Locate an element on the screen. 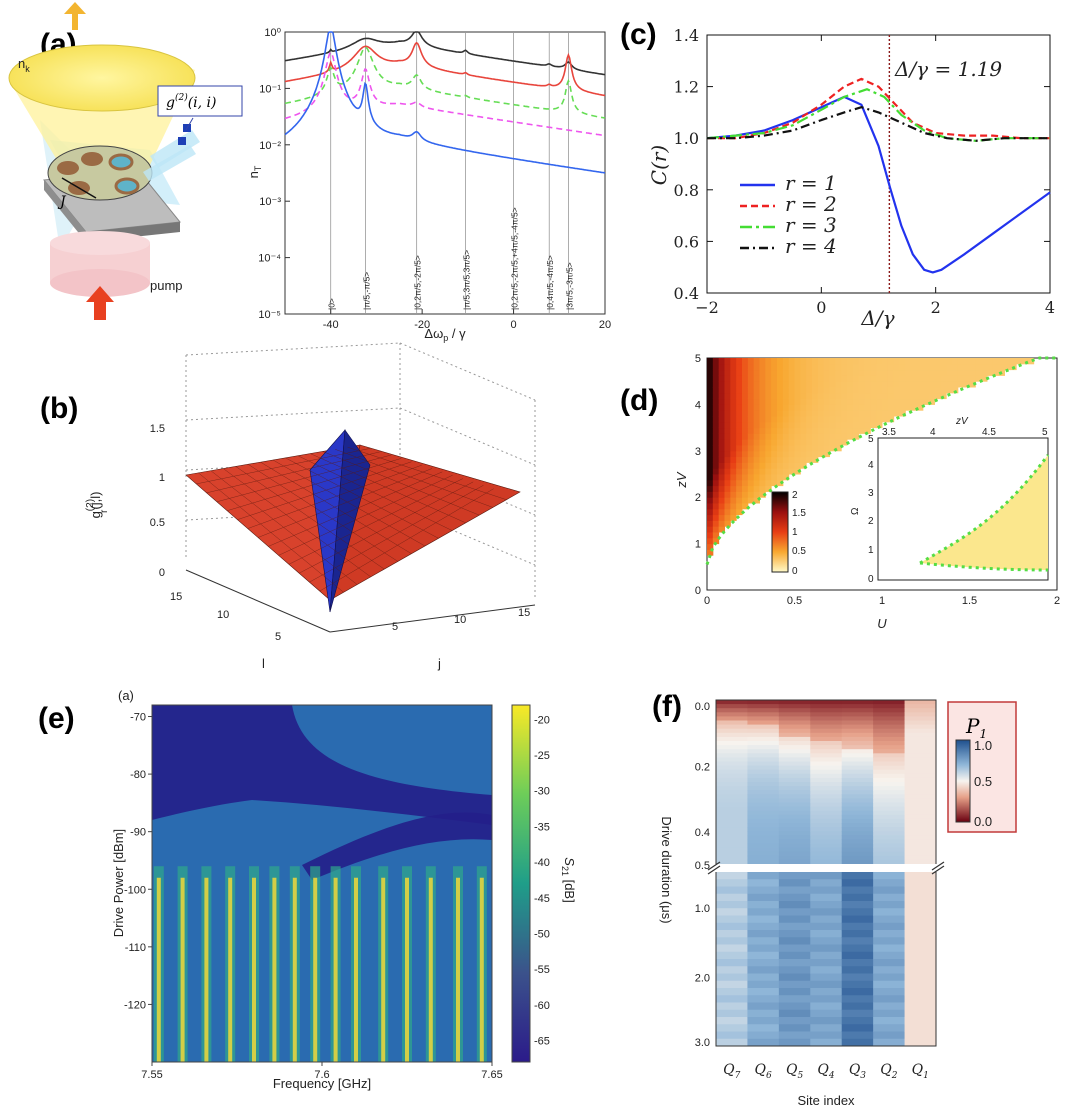 The image size is (1080, 1116). legend-label-r4: r = 4 is located at coordinates (811, 246).